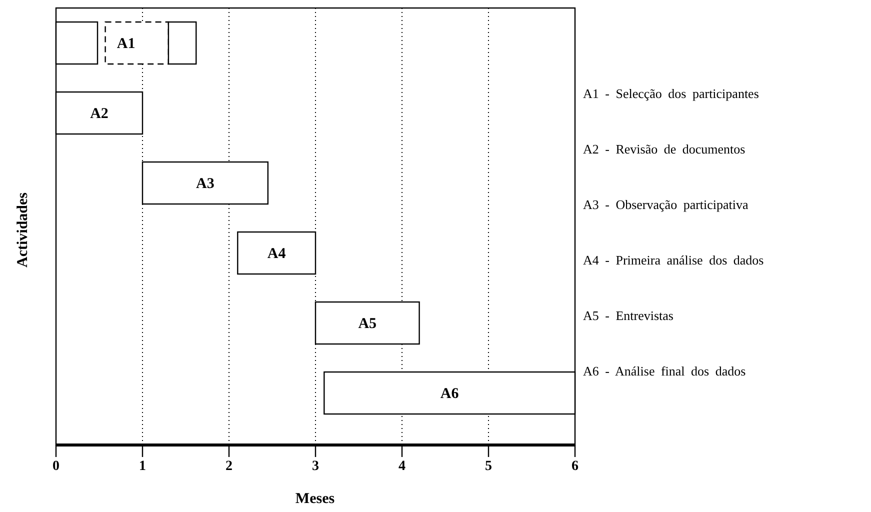 The height and width of the screenshot is (512, 871). Describe the element at coordinates (315, 499) in the screenshot. I see `x-axis-title: Meses` at that location.